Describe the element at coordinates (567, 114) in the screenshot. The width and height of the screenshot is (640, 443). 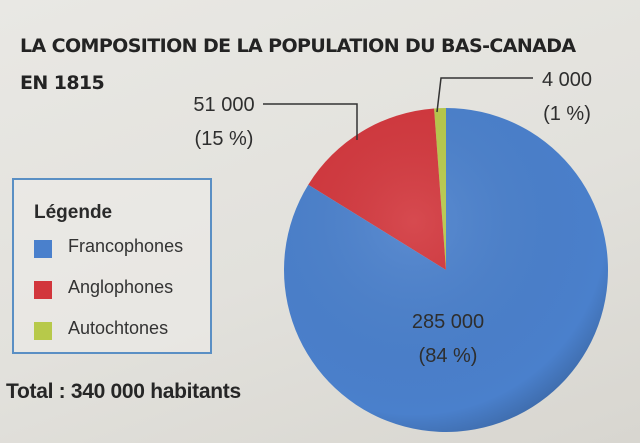
I see `percent-label-autochtones: (1 %)` at that location.